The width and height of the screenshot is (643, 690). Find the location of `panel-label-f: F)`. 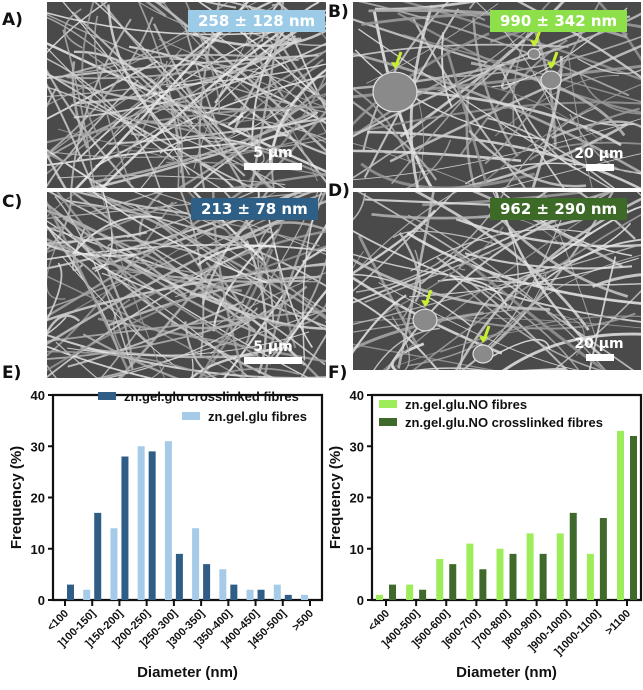

panel-label-f: F) is located at coordinates (338, 373).